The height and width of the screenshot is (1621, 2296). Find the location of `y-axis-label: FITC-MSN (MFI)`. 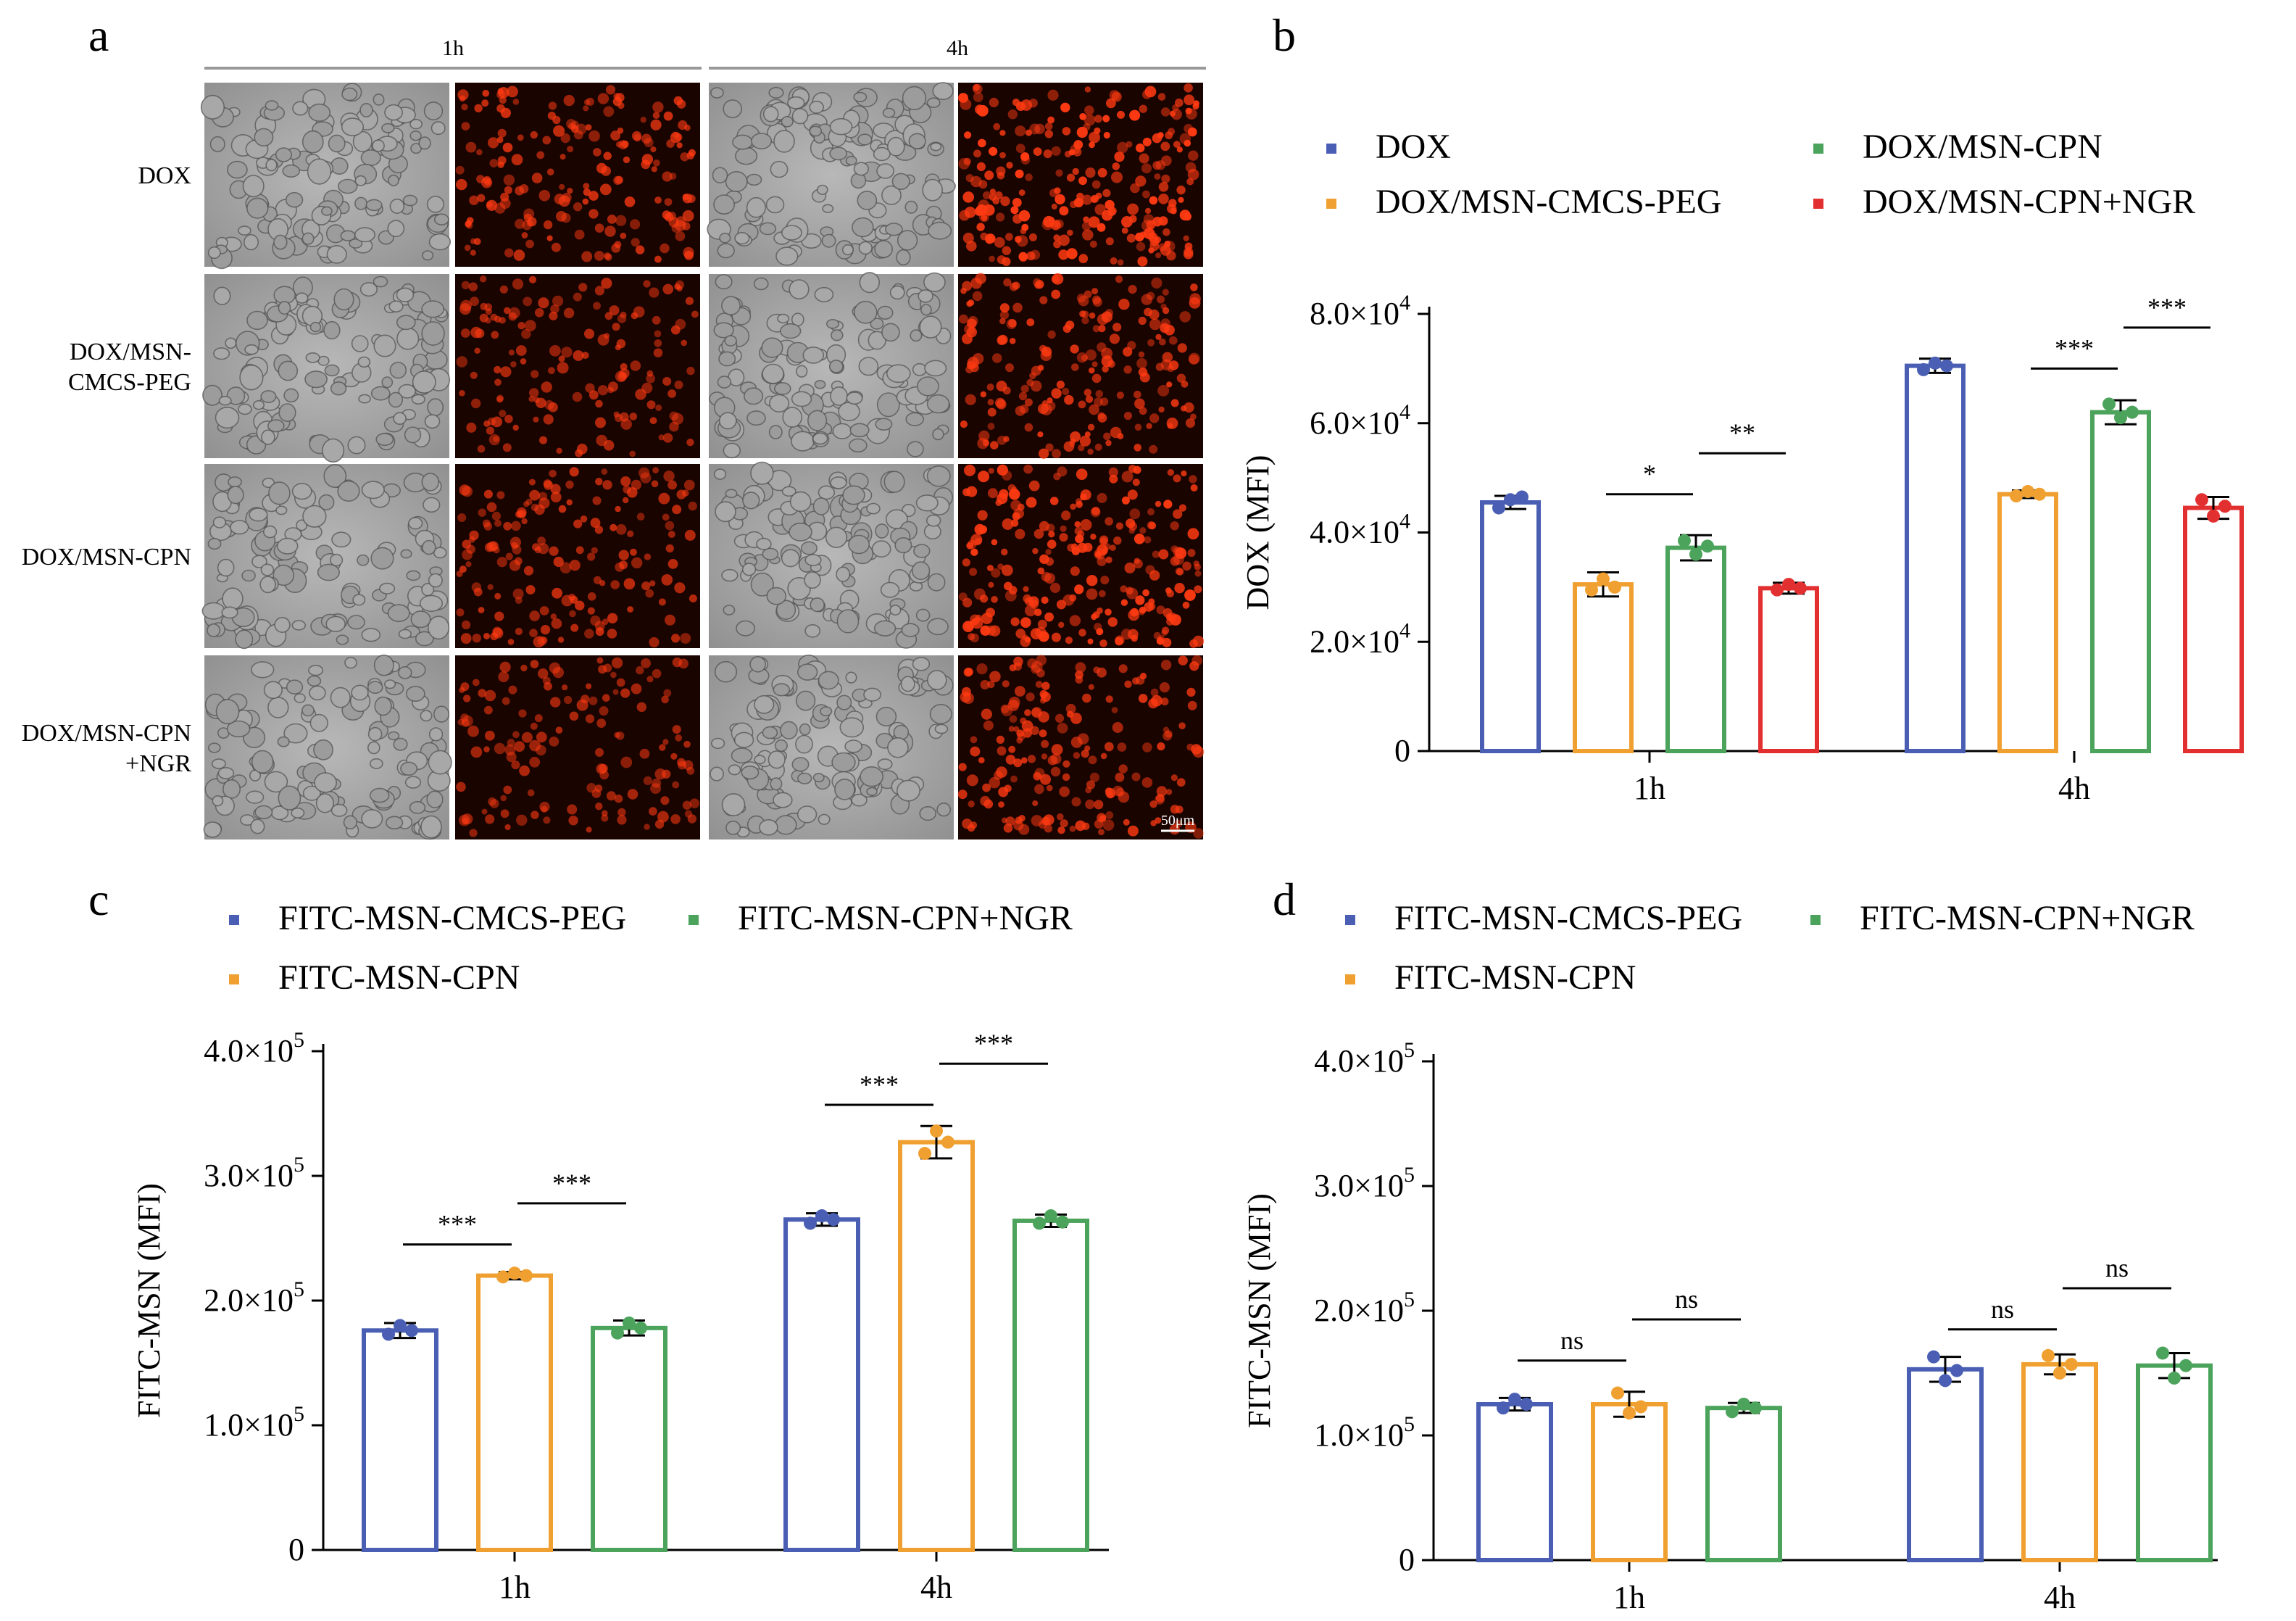

y-axis-label: FITC-MSN (MFI) is located at coordinates (149, 1300).